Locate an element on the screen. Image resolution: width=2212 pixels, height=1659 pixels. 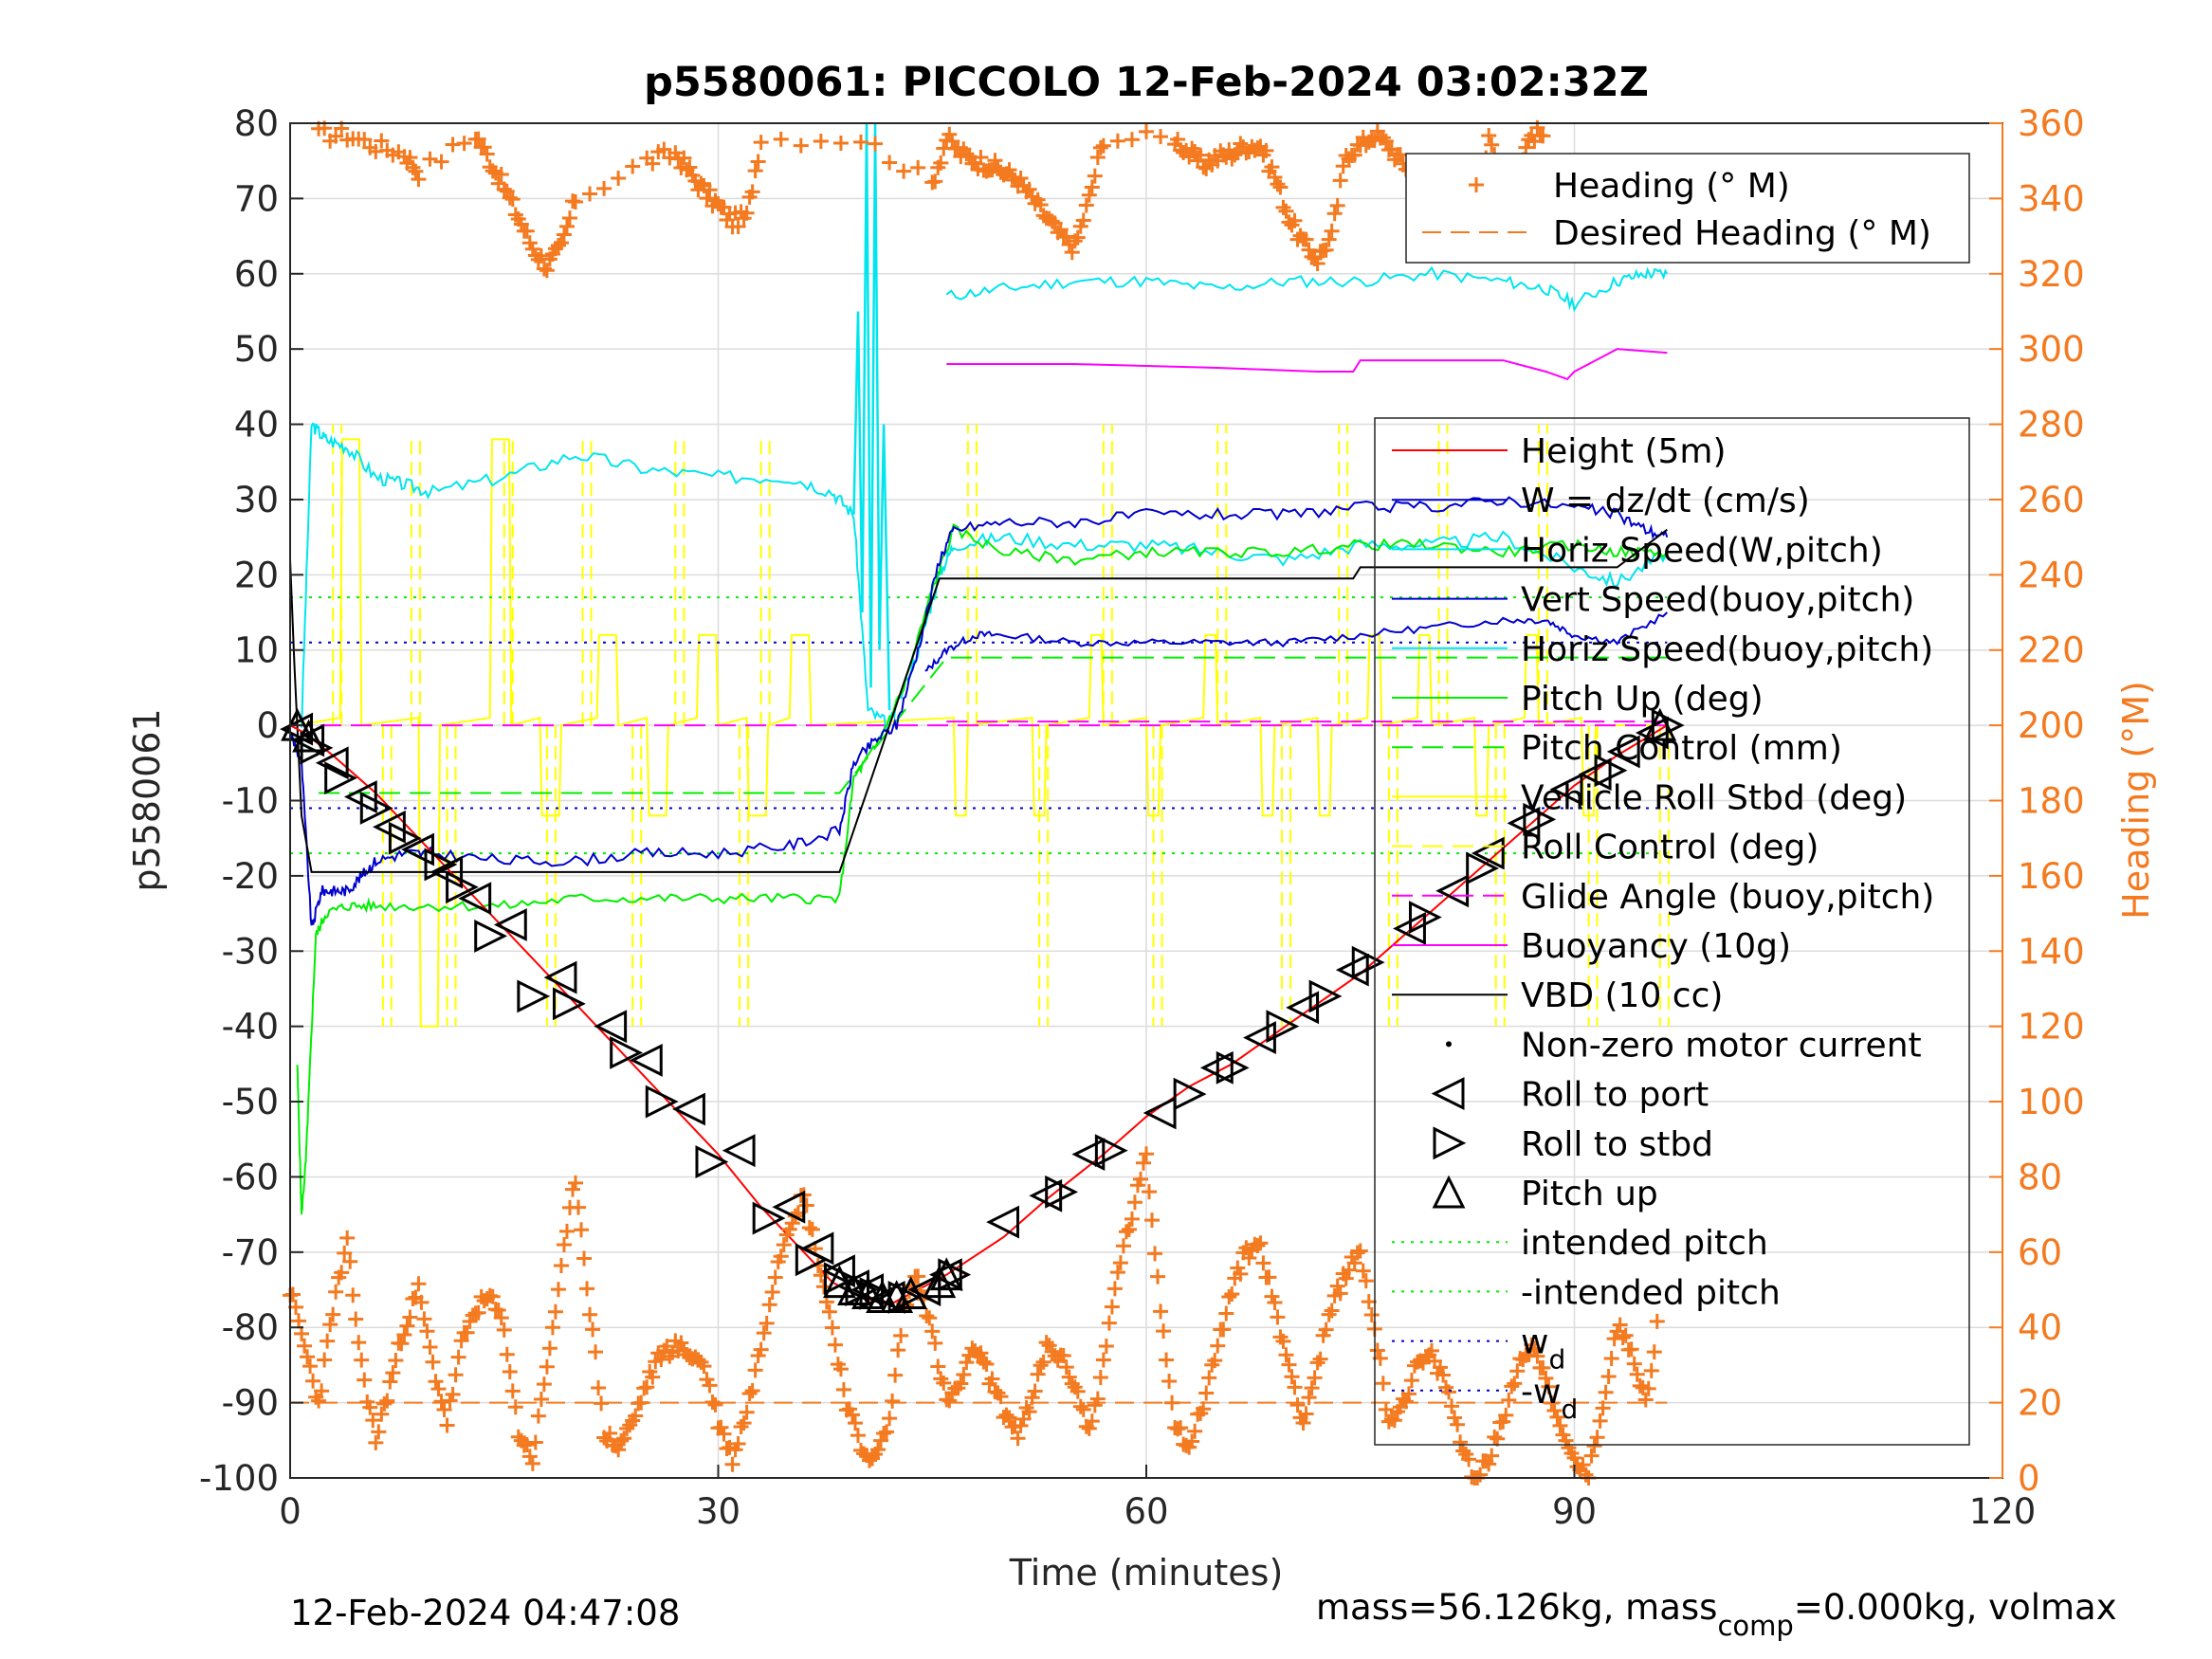
y2-tick-label: 340 is located at coordinates (2051, 198).